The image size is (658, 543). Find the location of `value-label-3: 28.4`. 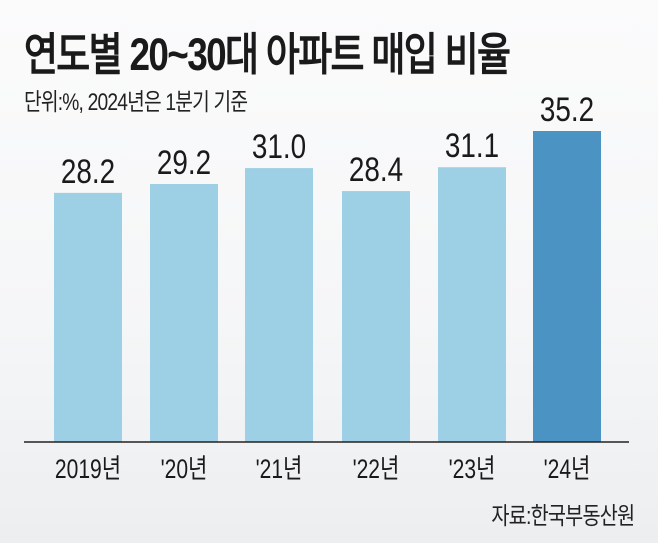

value-label-3: 28.4 is located at coordinates (376, 169).